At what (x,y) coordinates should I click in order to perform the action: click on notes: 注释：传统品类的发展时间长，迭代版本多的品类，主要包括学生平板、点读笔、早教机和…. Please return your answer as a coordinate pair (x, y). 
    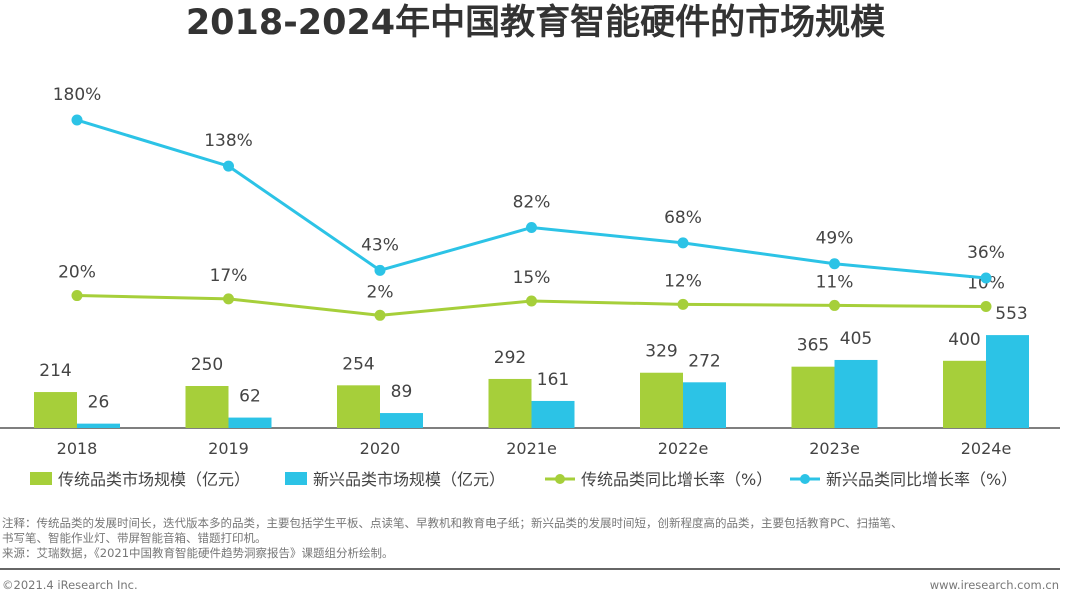
    Looking at the image, I should click on (532, 538).